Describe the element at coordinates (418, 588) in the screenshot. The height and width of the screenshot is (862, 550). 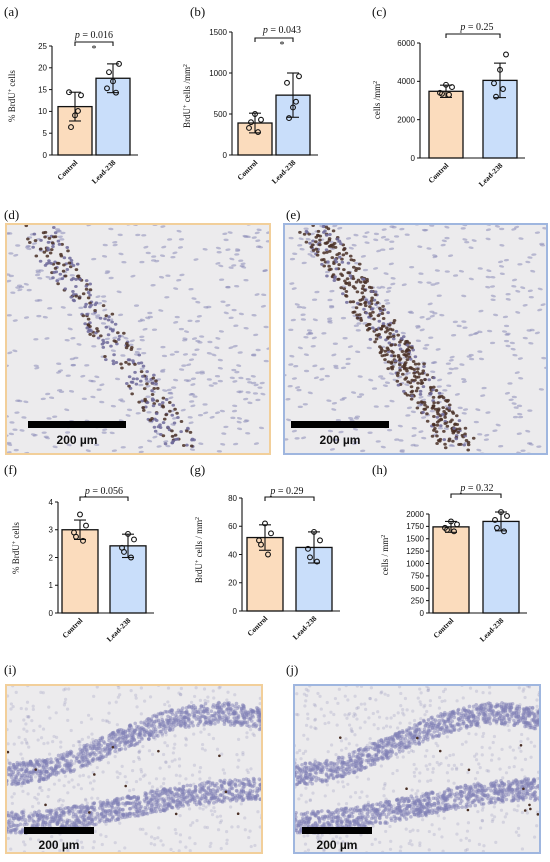
I see `y-tick-label: 500` at that location.